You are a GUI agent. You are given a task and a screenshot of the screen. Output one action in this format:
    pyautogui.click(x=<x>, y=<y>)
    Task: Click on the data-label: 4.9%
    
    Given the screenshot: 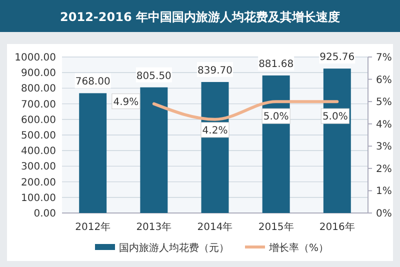 What is the action you would take?
    pyautogui.click(x=126, y=102)
    